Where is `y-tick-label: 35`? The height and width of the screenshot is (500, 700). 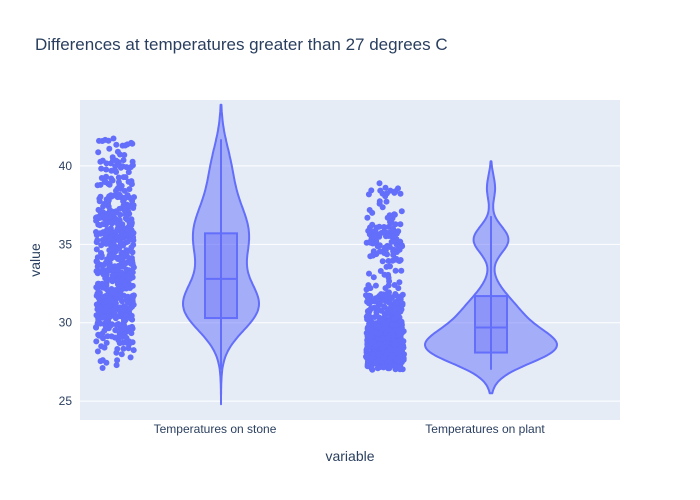
y-tick-label: 35 is located at coordinates (66, 244).